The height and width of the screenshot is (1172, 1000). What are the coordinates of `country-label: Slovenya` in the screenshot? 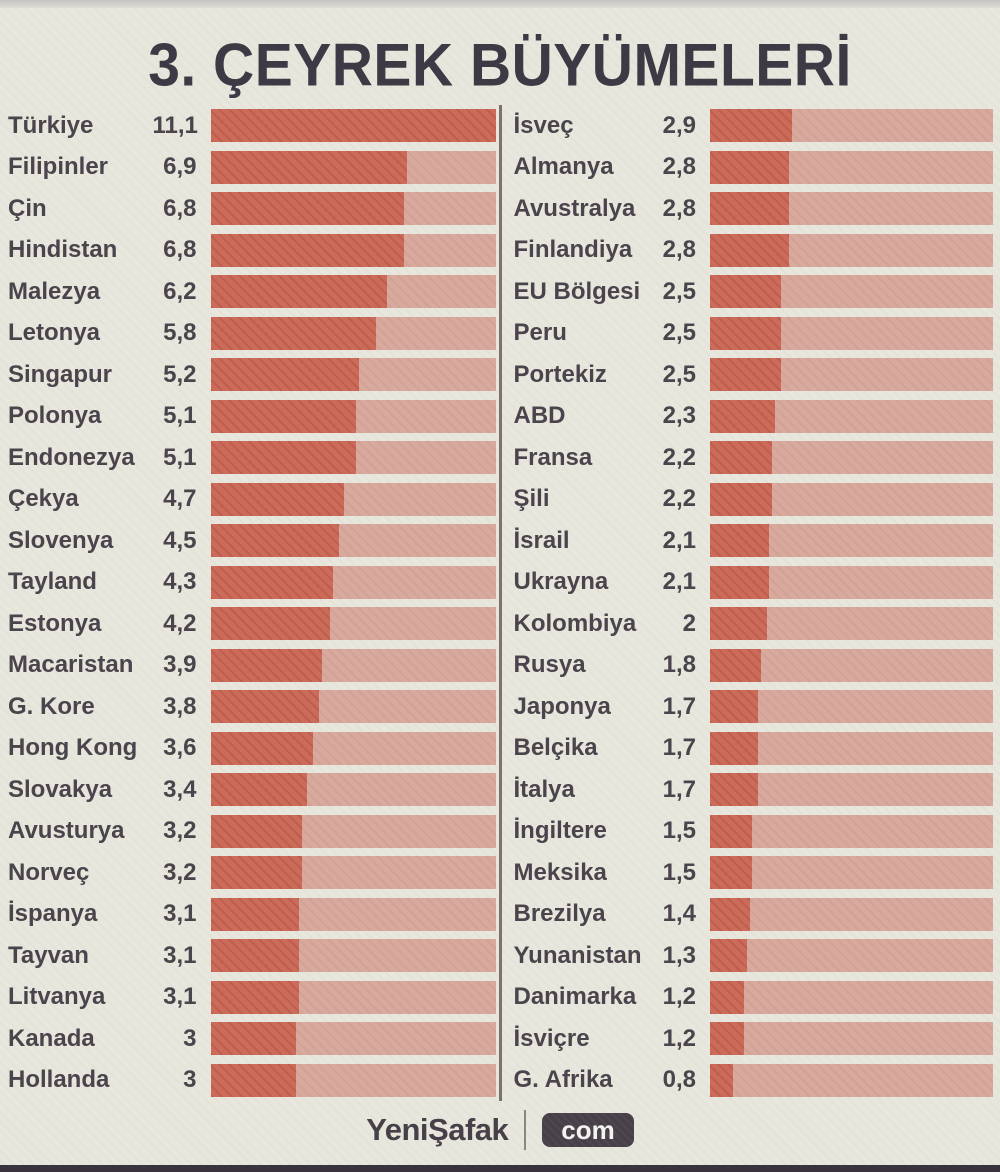 It's located at (61, 540).